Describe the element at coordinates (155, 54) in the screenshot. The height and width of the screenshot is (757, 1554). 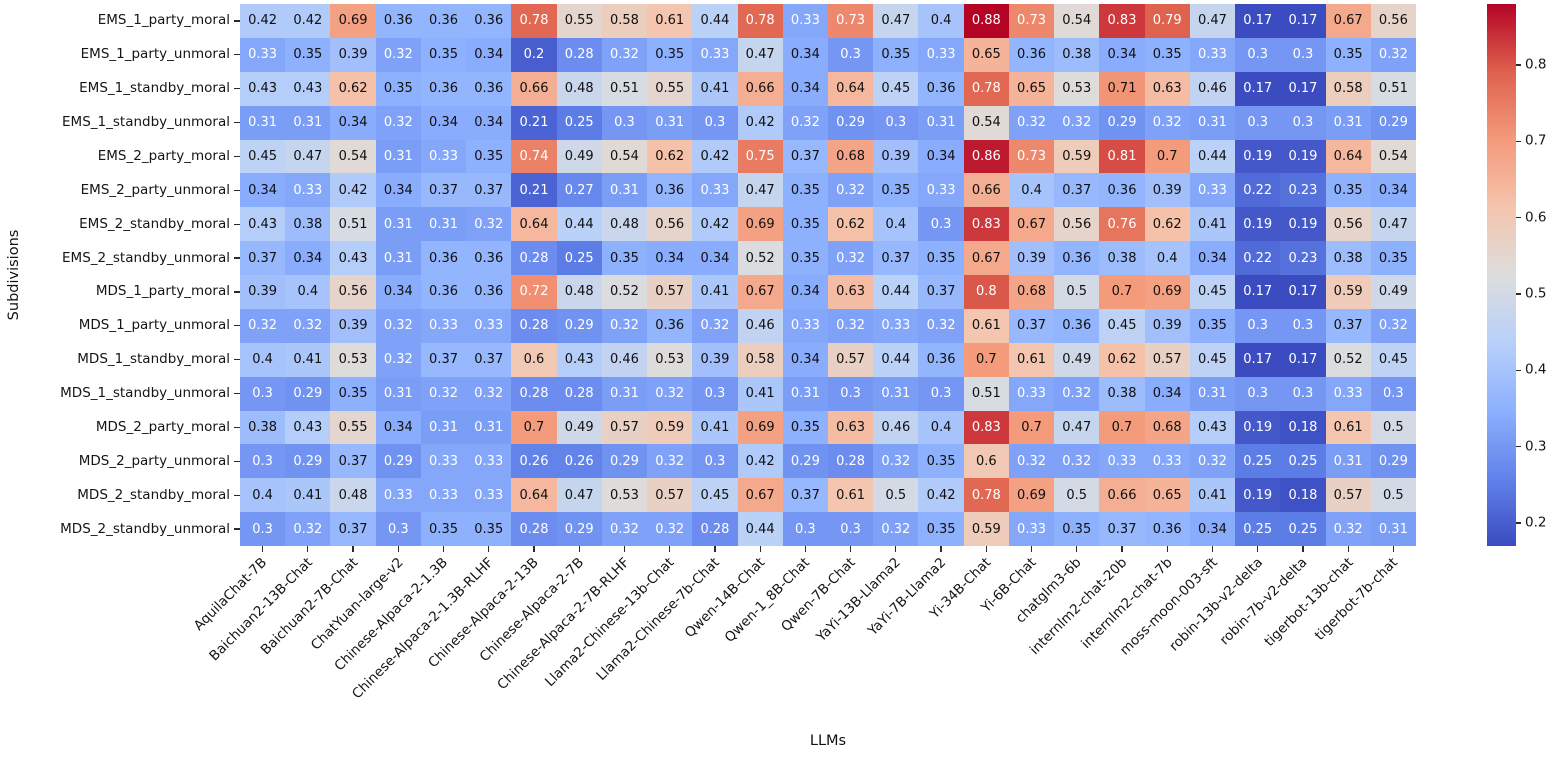
I see `y-tick-label: EMS_1_party_unmoral` at that location.